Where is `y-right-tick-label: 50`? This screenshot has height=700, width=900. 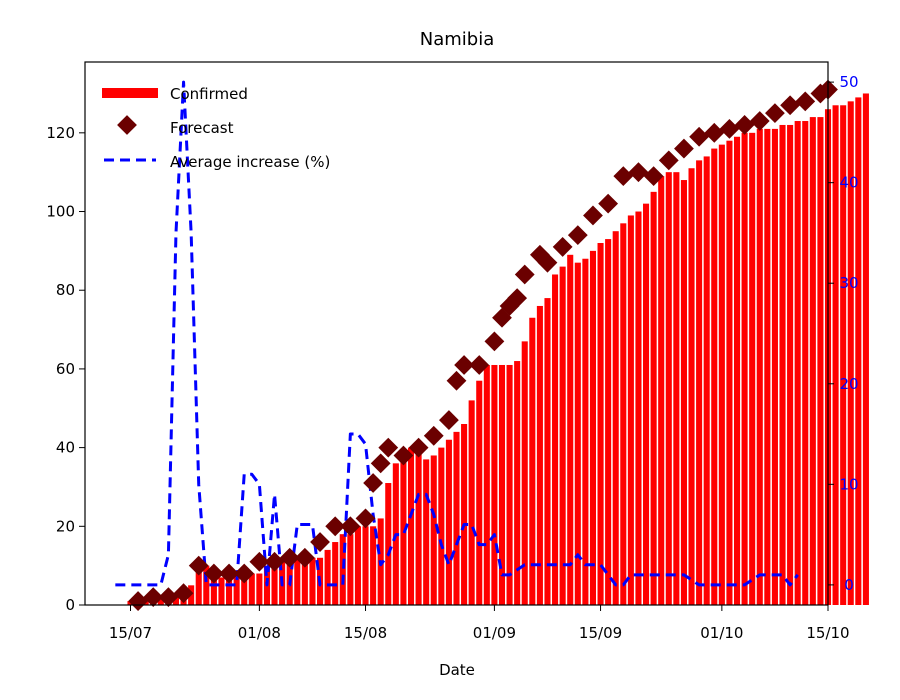 y-right-tick-label: 50 is located at coordinates (848, 82).